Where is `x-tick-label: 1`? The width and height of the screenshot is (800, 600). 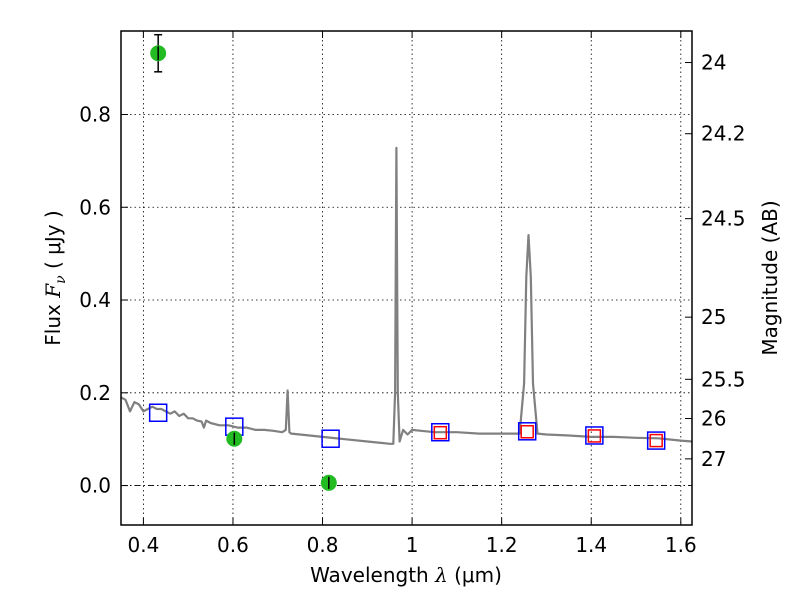
x-tick-label: 1 is located at coordinates (412, 545).